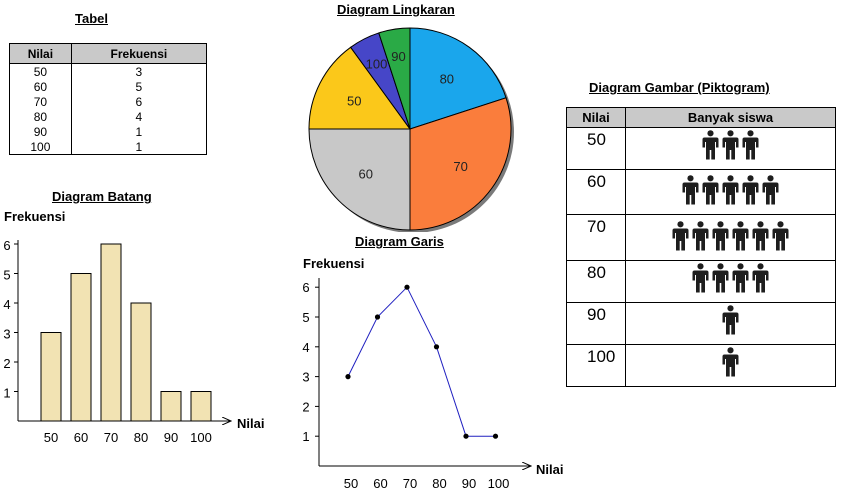 The width and height of the screenshot is (847, 496). I want to click on pictogram-row: 70, so click(701, 237).